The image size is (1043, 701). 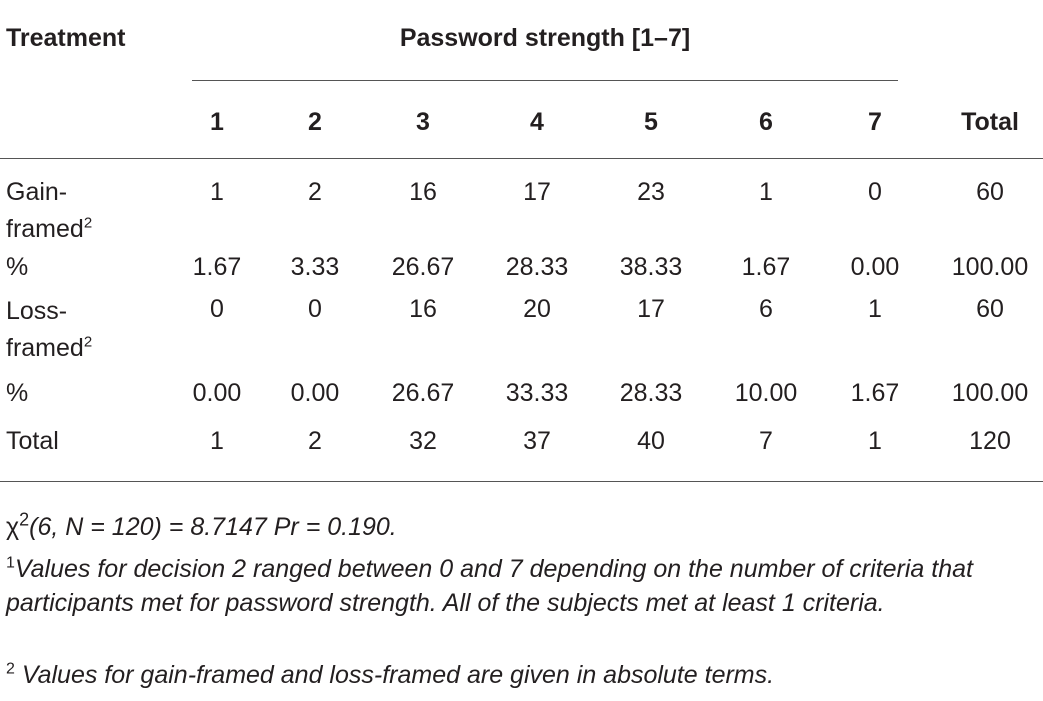 I want to click on table-cell: 23, so click(x=651, y=192).